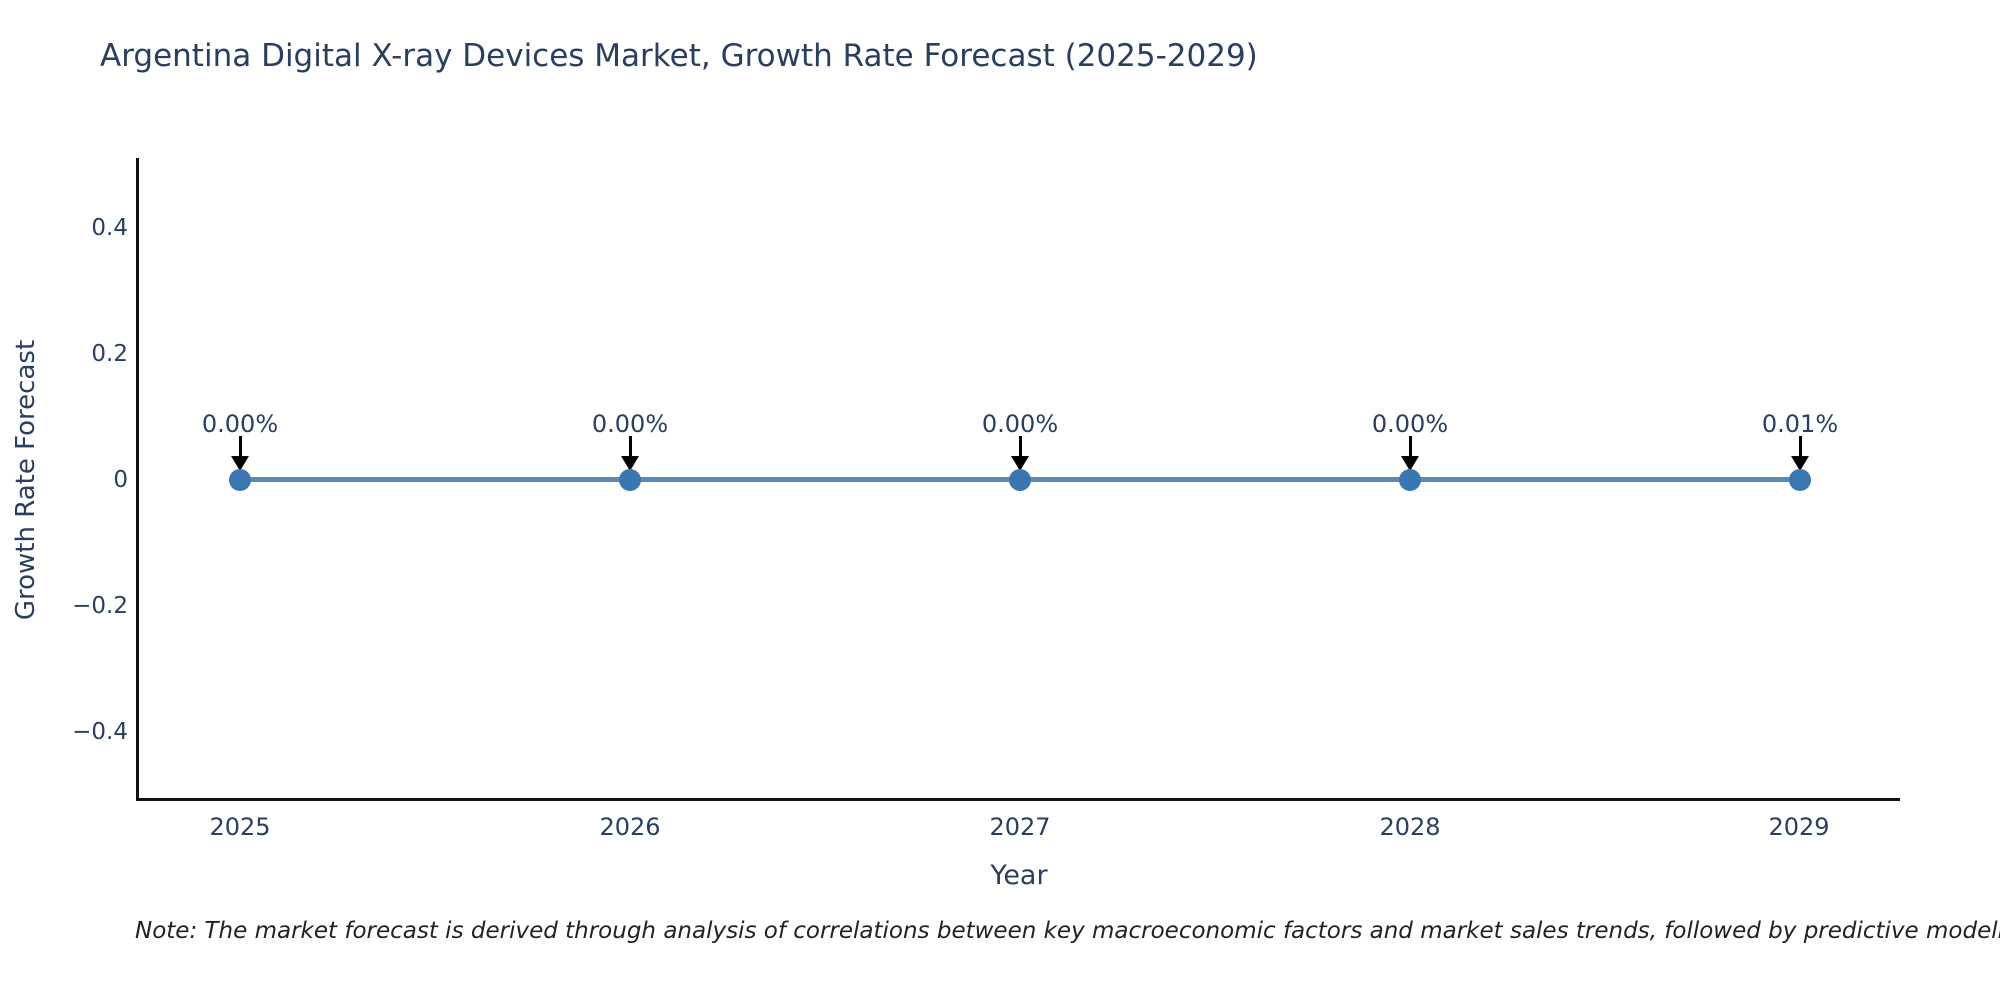 This screenshot has width=2000, height=1000. I want to click on y-tick-label: −0.2, so click(100, 606).